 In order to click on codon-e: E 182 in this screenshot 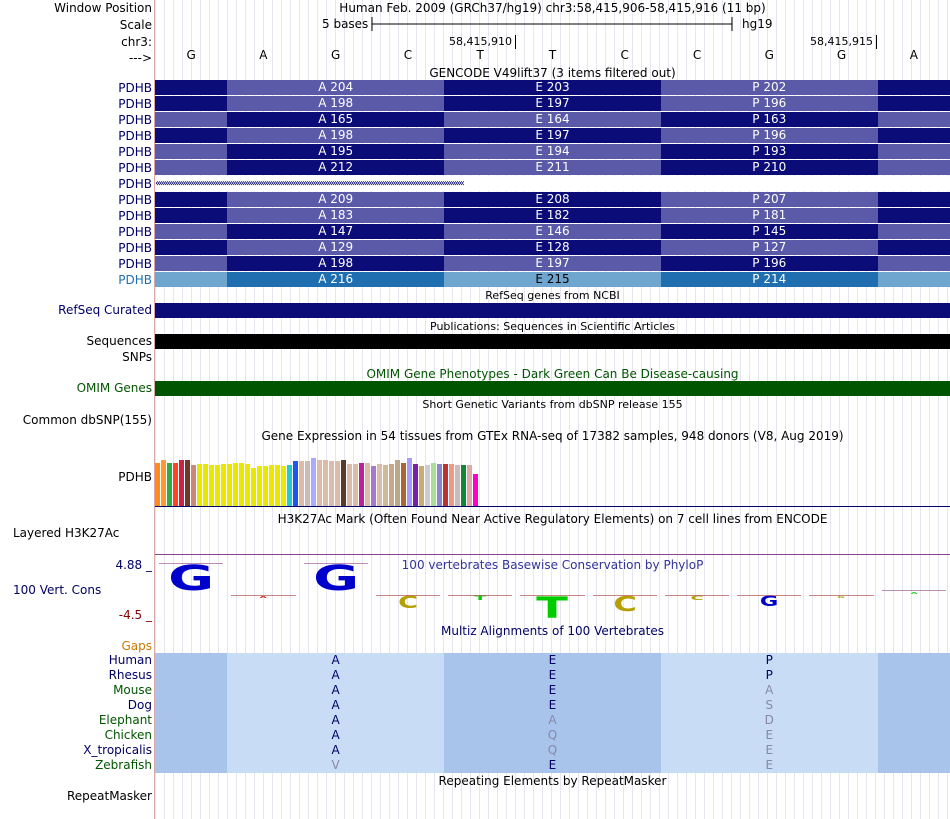, I will do `click(552, 215)`.